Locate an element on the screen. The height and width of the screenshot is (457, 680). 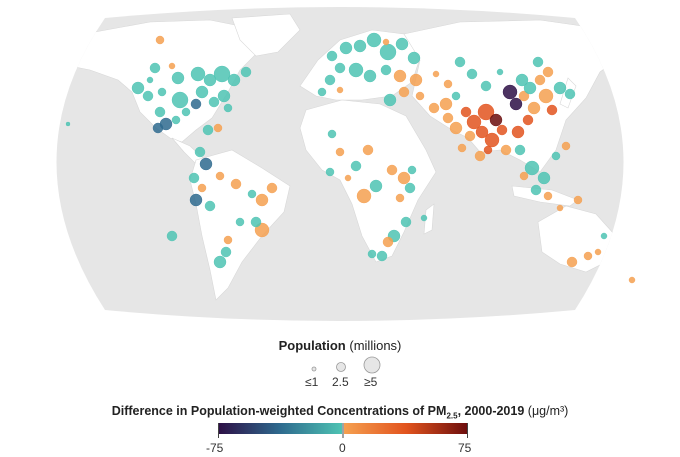
colorbar is located at coordinates (343, 430).